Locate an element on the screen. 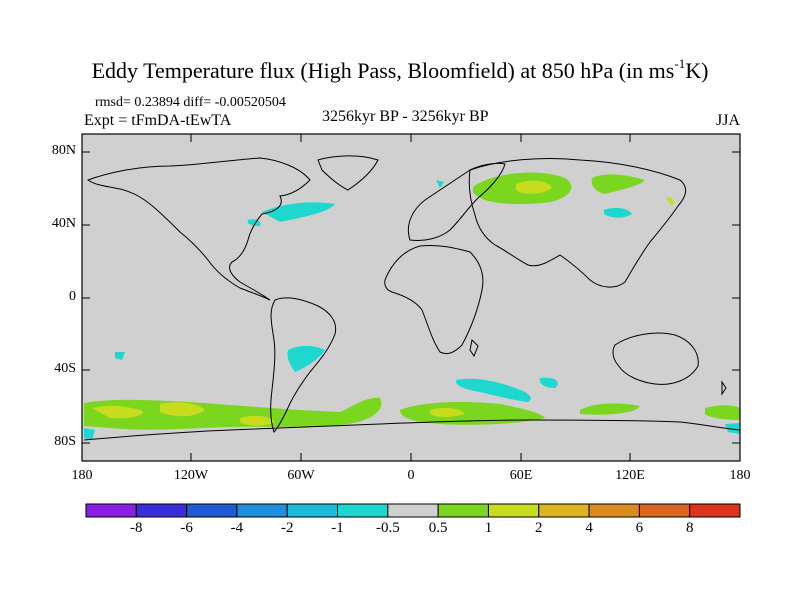 This screenshot has height=600, width=800. lon-label: 0 is located at coordinates (411, 475).